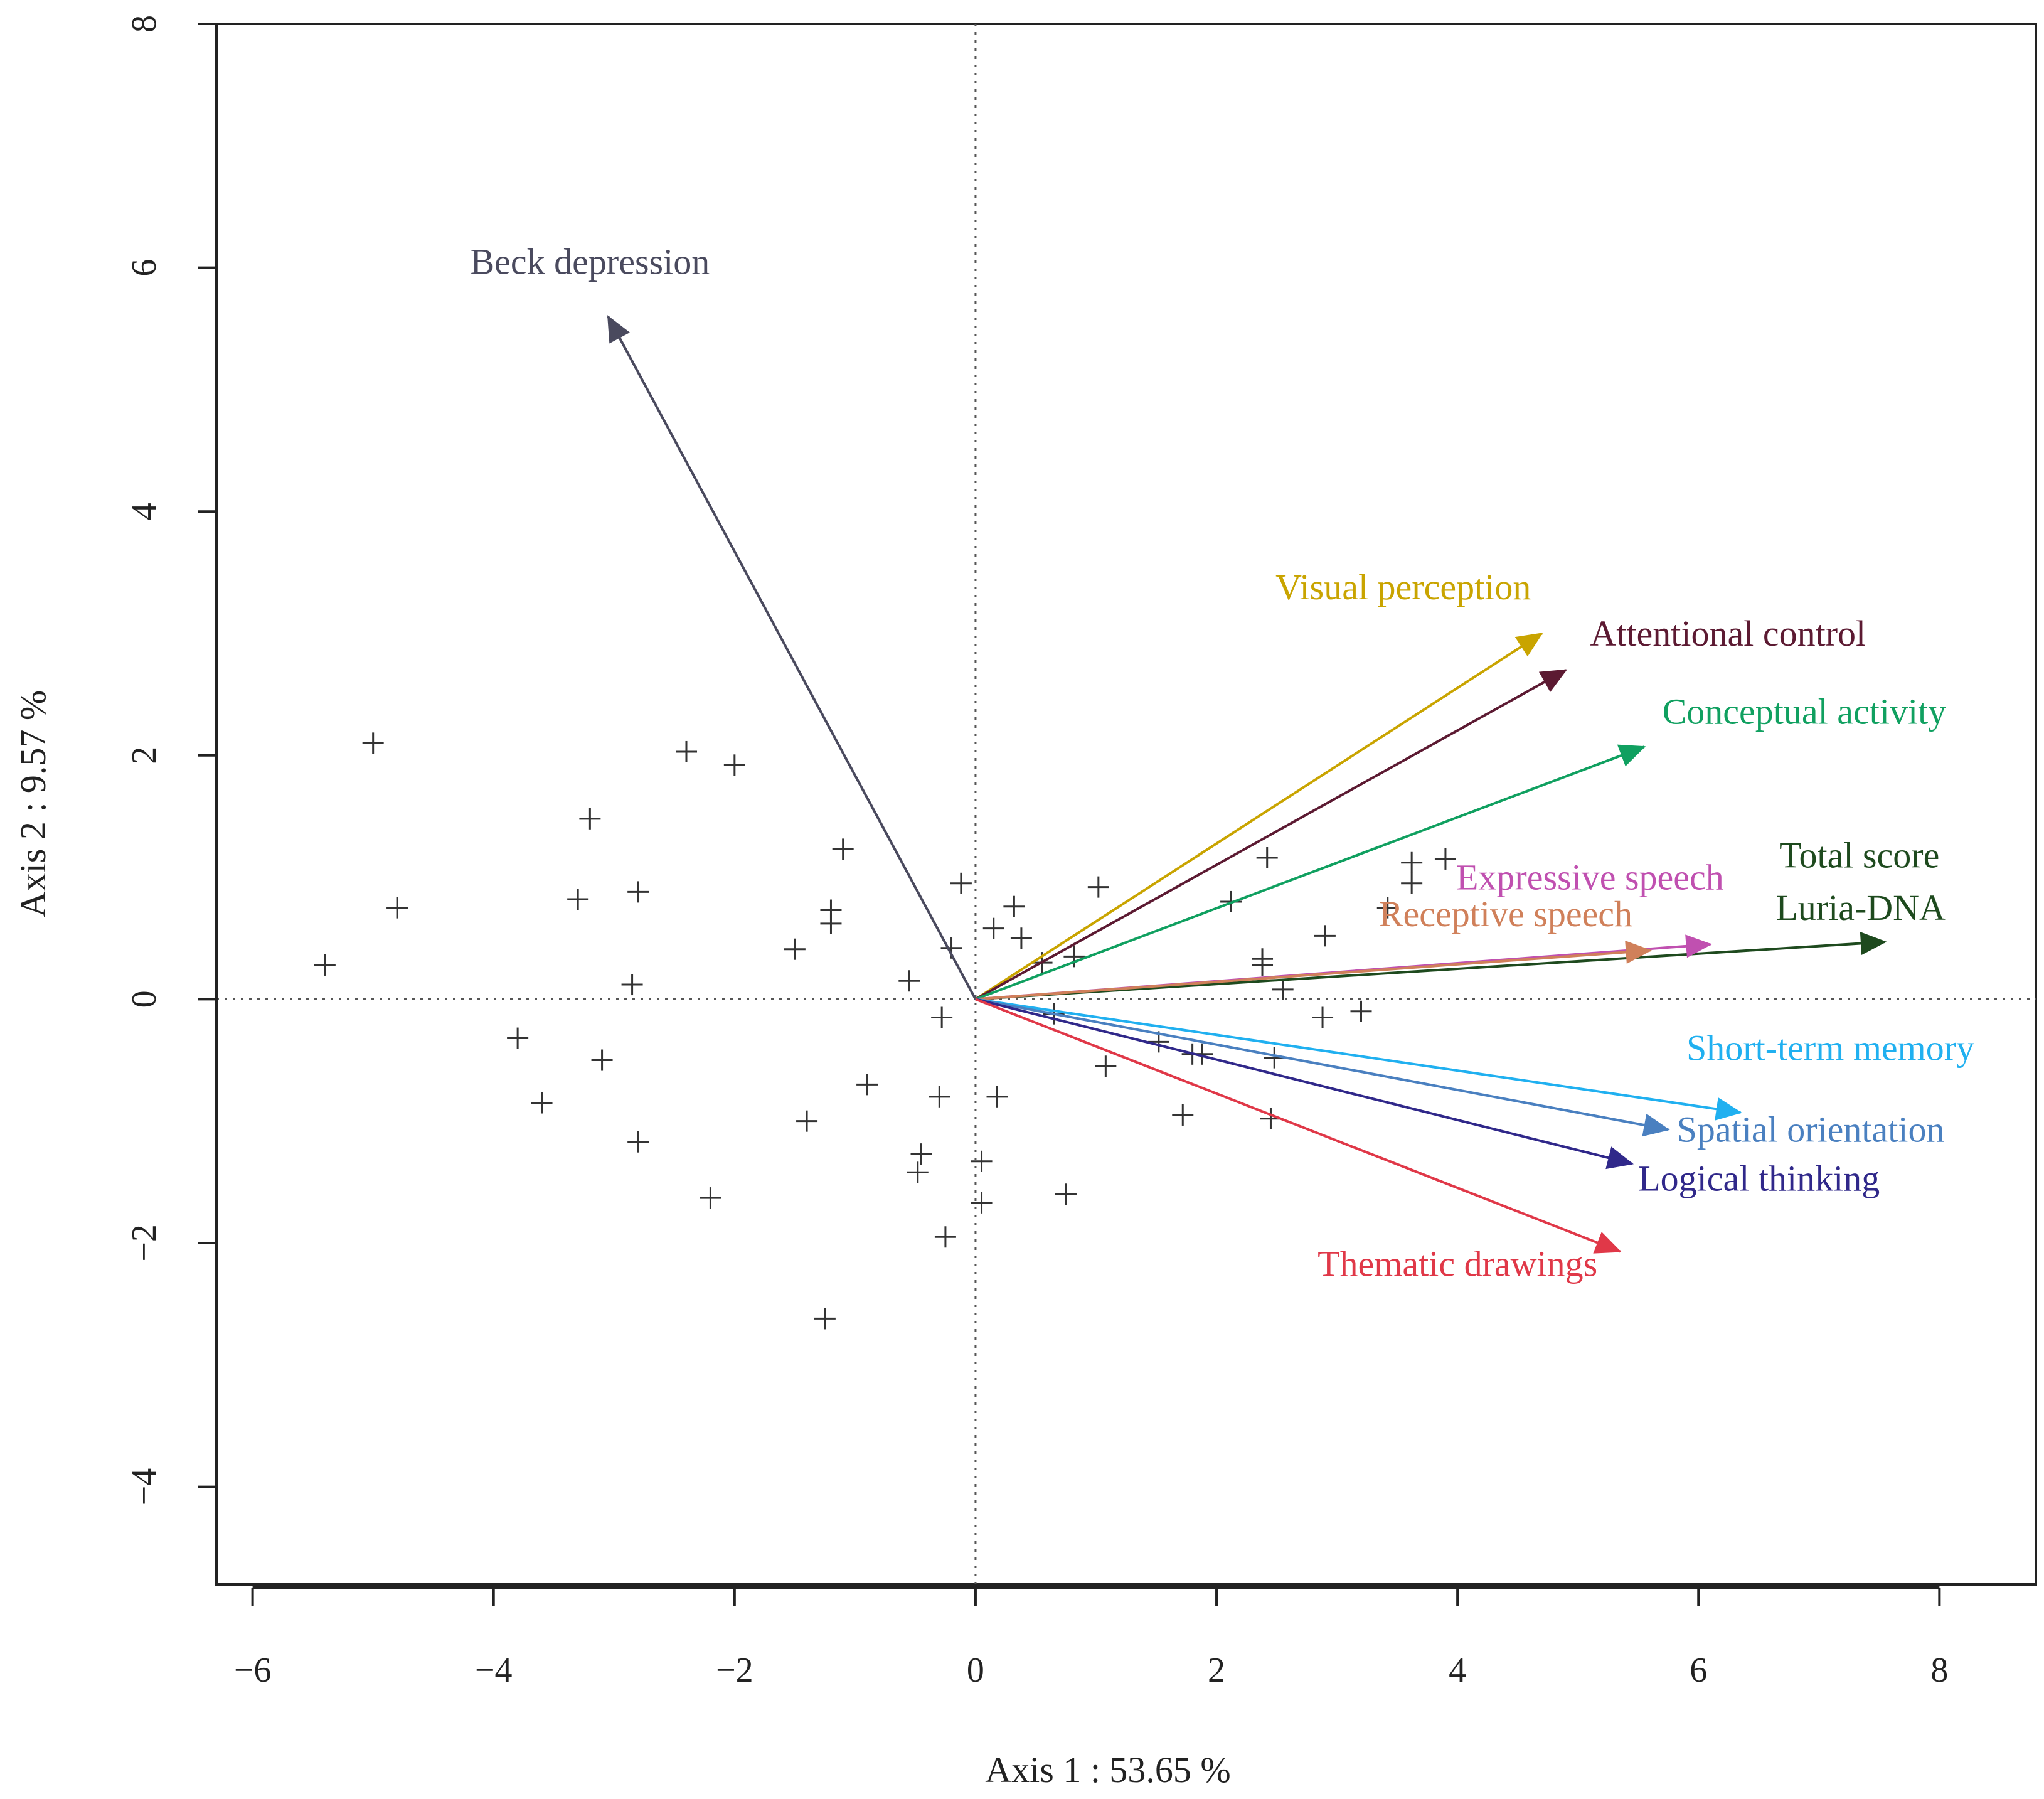 The width and height of the screenshot is (2044, 1799). What do you see at coordinates (1091, 1638) in the screenshot?
I see `x-axis: −6 −4 −2 0 2 4 6 8` at bounding box center [1091, 1638].